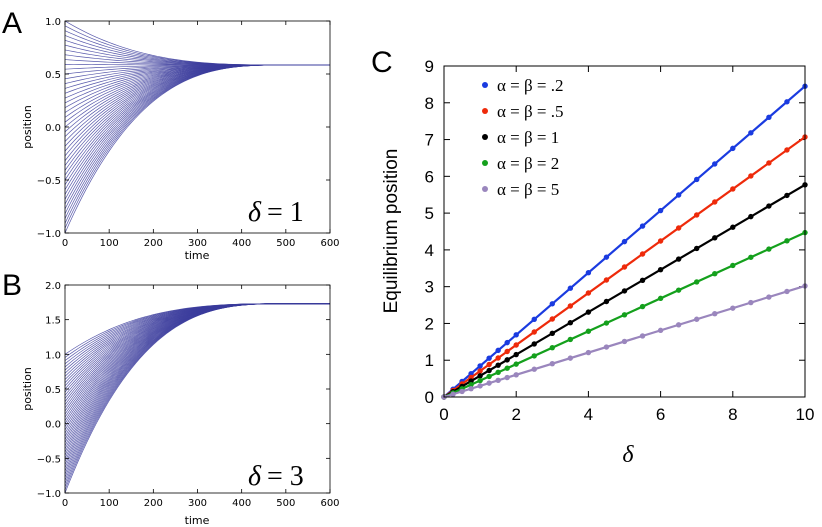 The height and width of the screenshot is (527, 822). I want to click on chart-b-frame, so click(197, 389).